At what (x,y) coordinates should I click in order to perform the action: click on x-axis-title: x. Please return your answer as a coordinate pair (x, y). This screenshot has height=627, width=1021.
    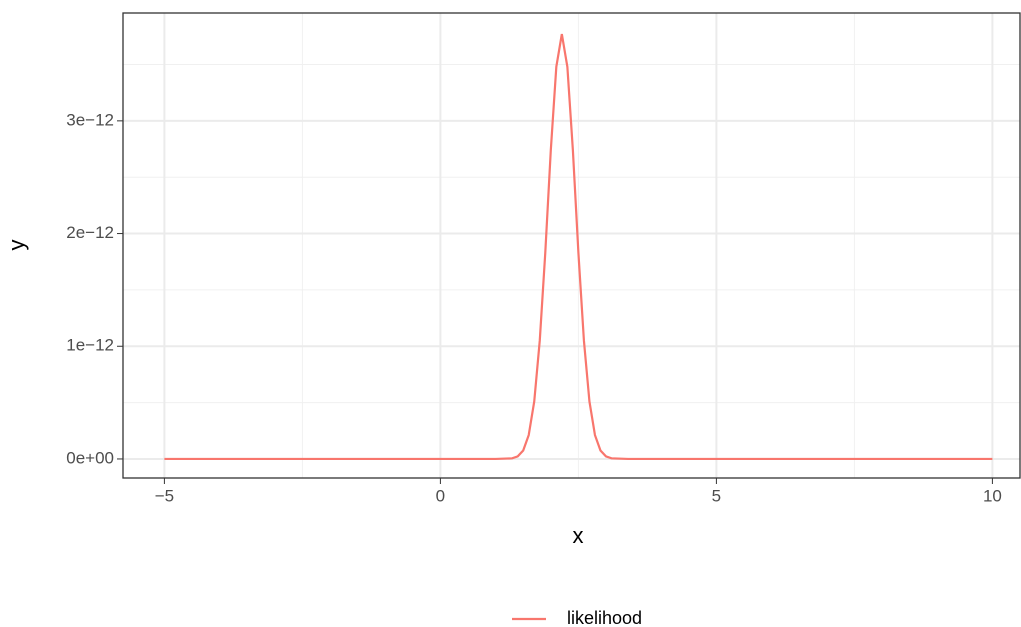
    Looking at the image, I should click on (578, 535).